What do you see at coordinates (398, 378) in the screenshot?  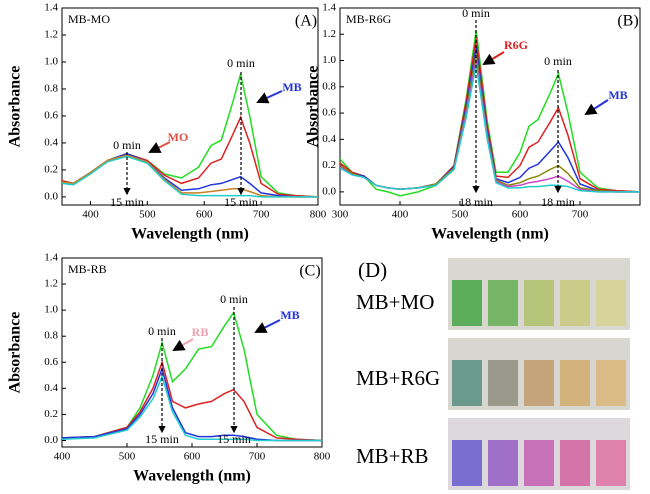 I see `row-label: MB+R6G` at bounding box center [398, 378].